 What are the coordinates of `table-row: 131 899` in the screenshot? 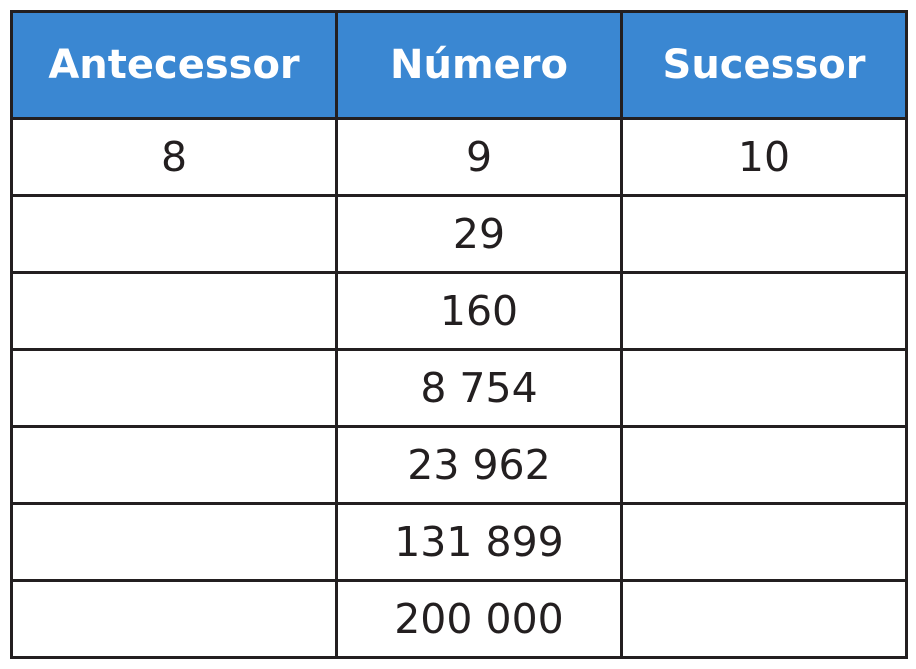 It's located at (459, 542).